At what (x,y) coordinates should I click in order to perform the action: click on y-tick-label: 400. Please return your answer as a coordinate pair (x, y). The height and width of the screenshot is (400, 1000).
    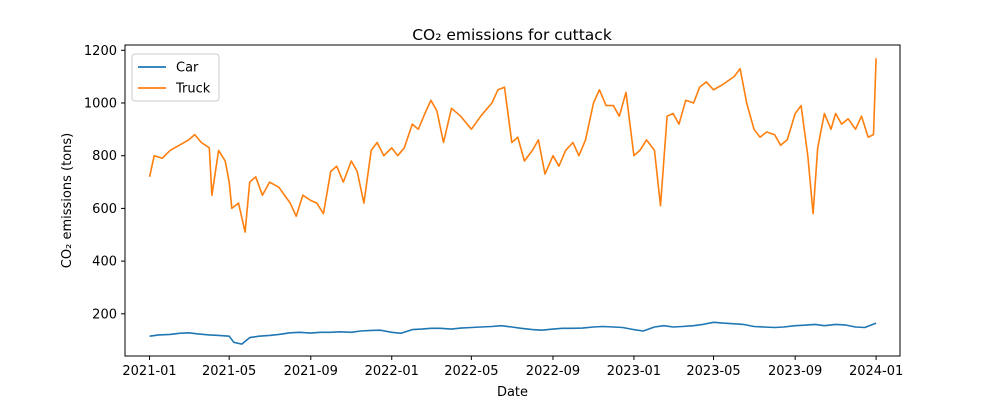
    Looking at the image, I should click on (104, 262).